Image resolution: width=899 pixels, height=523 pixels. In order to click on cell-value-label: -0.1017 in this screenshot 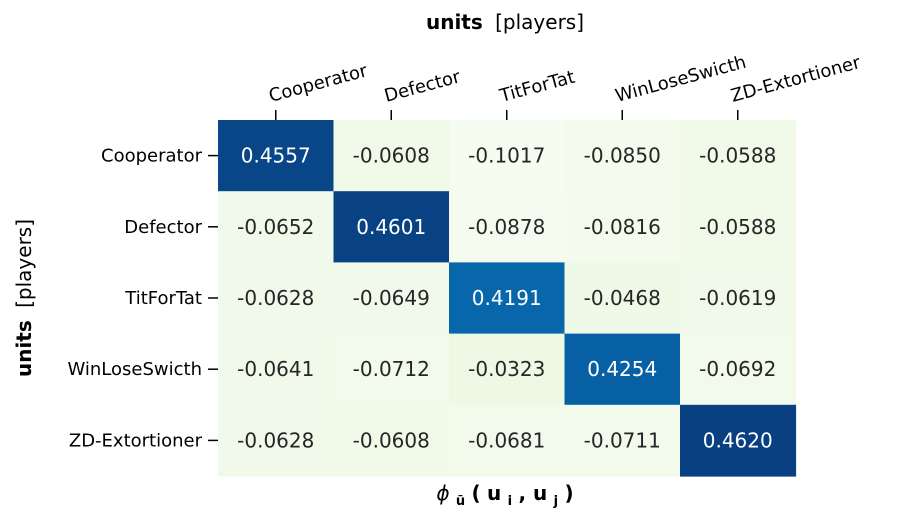, I will do `click(506, 156)`.